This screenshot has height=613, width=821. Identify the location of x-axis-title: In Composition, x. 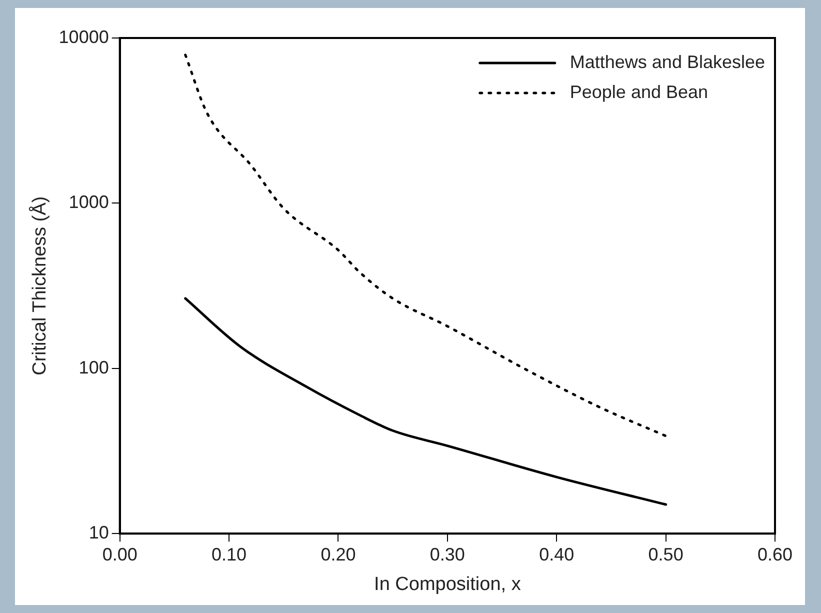
(448, 584).